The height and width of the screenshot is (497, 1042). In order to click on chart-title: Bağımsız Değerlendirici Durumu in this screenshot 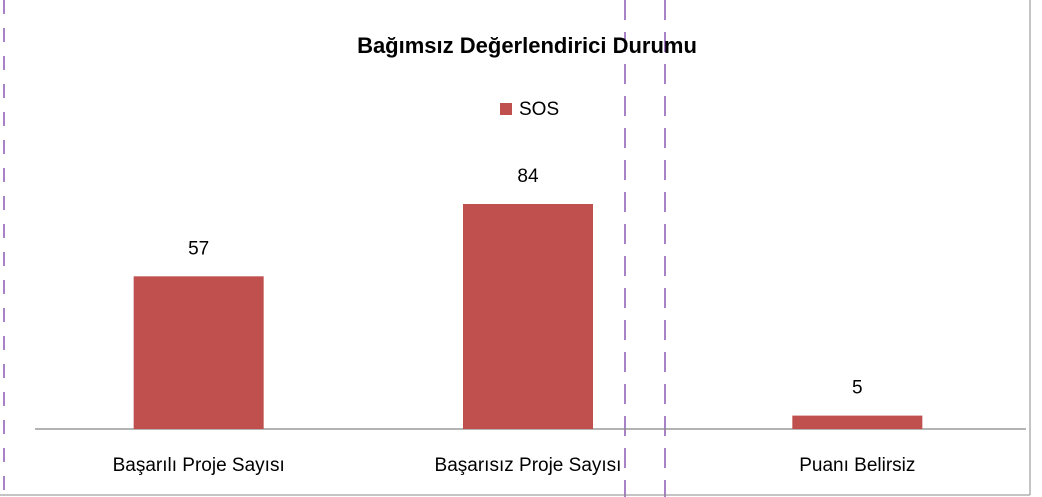, I will do `click(527, 45)`.